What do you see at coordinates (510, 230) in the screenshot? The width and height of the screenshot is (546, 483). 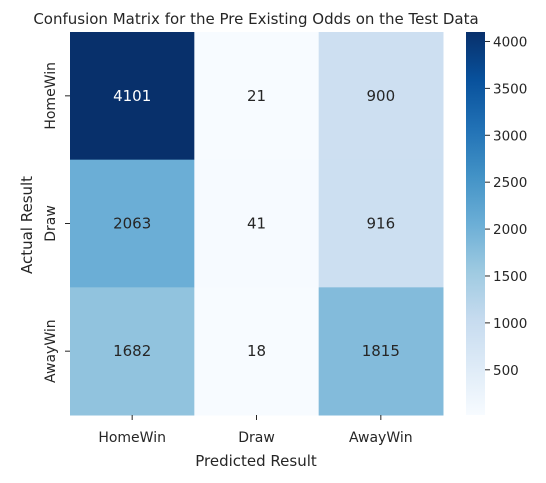 I see `colorbar-tick-label: 2000` at bounding box center [510, 230].